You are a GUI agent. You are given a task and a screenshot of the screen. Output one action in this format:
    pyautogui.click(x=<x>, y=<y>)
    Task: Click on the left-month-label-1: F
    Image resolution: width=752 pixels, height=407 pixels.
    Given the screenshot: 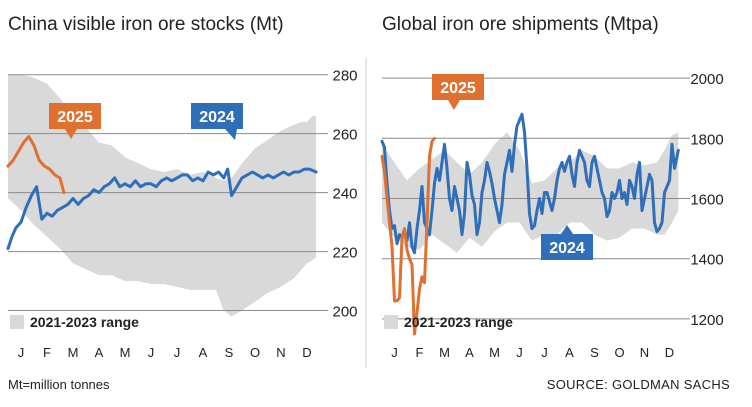 What is the action you would take?
    pyautogui.click(x=47, y=352)
    